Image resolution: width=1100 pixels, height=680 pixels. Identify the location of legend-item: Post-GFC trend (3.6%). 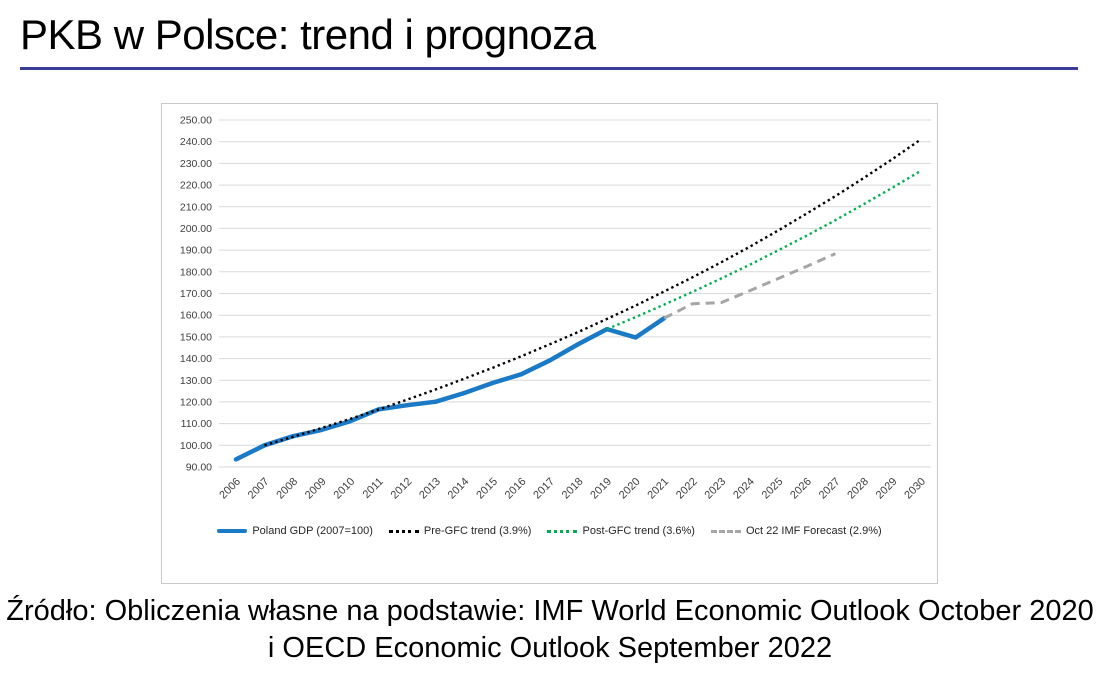
(621, 531).